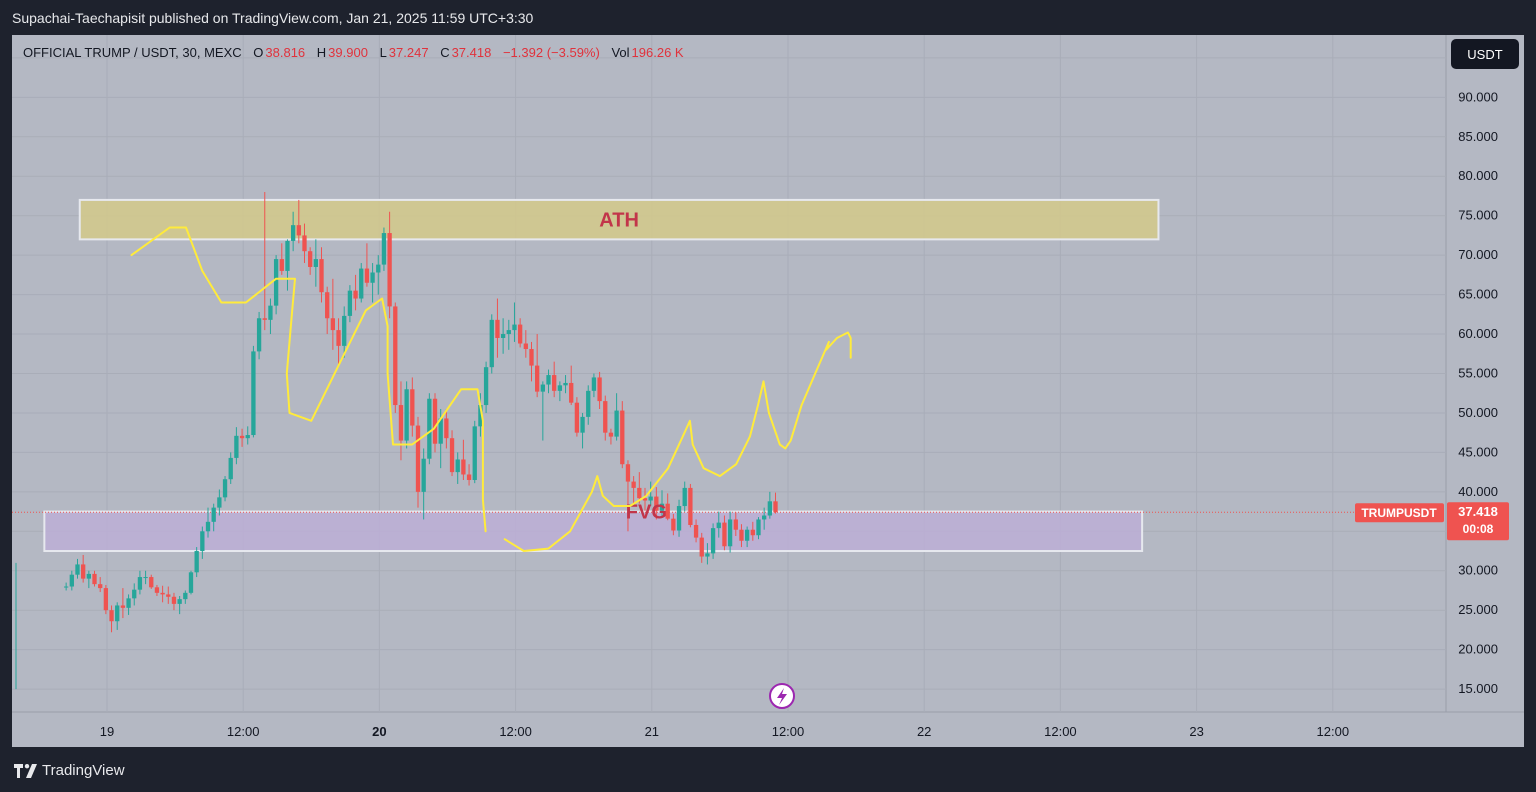  I want to click on zone-label-fvg: FVG, so click(646, 513).